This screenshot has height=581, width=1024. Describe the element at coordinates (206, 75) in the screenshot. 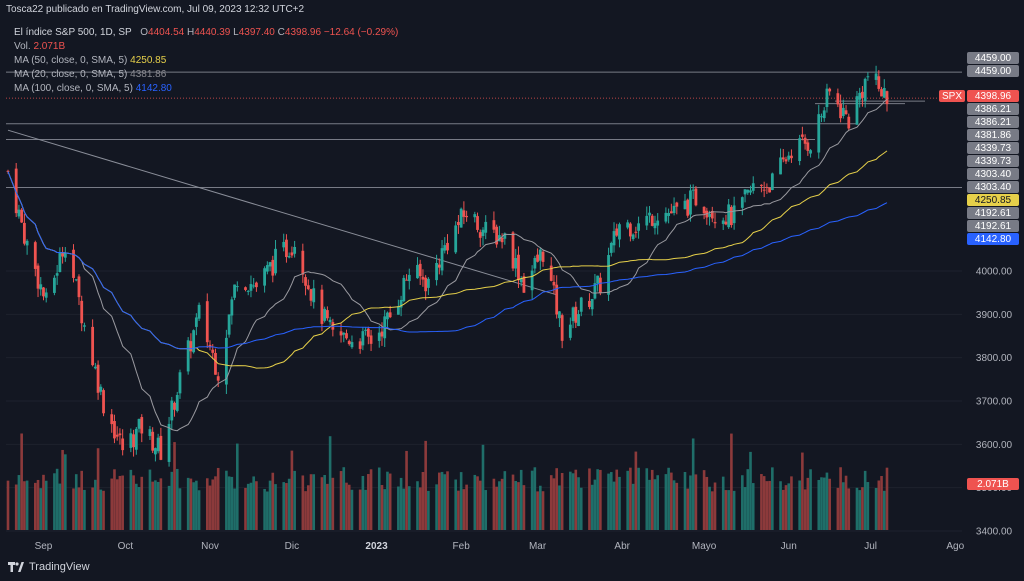

I see `legend-ma20-row: MA (20, close, 0, SMA, 5) 4381.86` at that location.